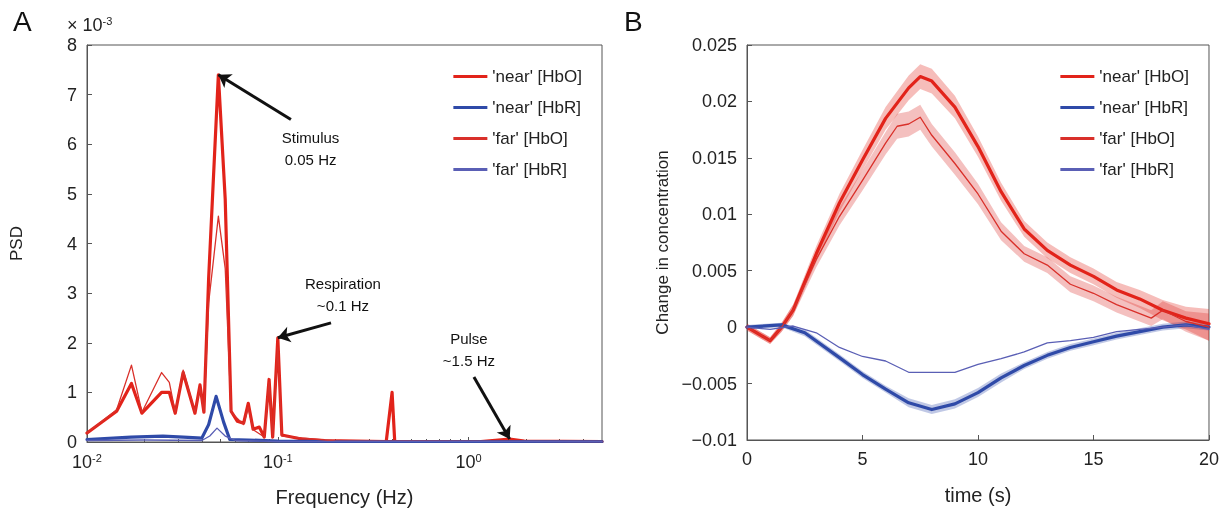 The image size is (1222, 528). What do you see at coordinates (719, 214) in the screenshot?
I see `y-tick-label: 0.01` at bounding box center [719, 214].